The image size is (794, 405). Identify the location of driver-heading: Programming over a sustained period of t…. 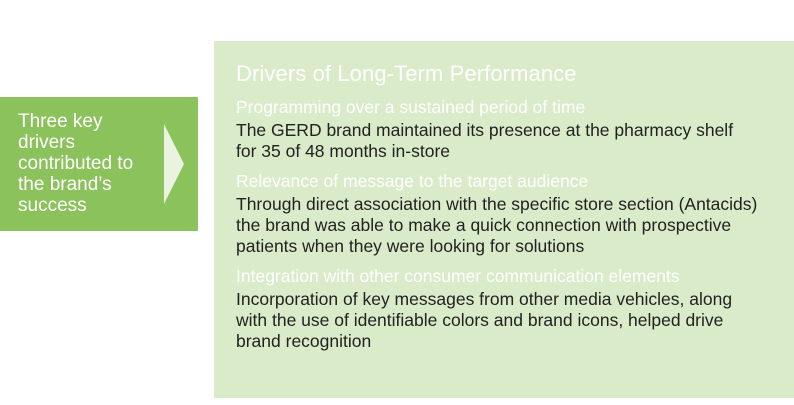
(411, 107).